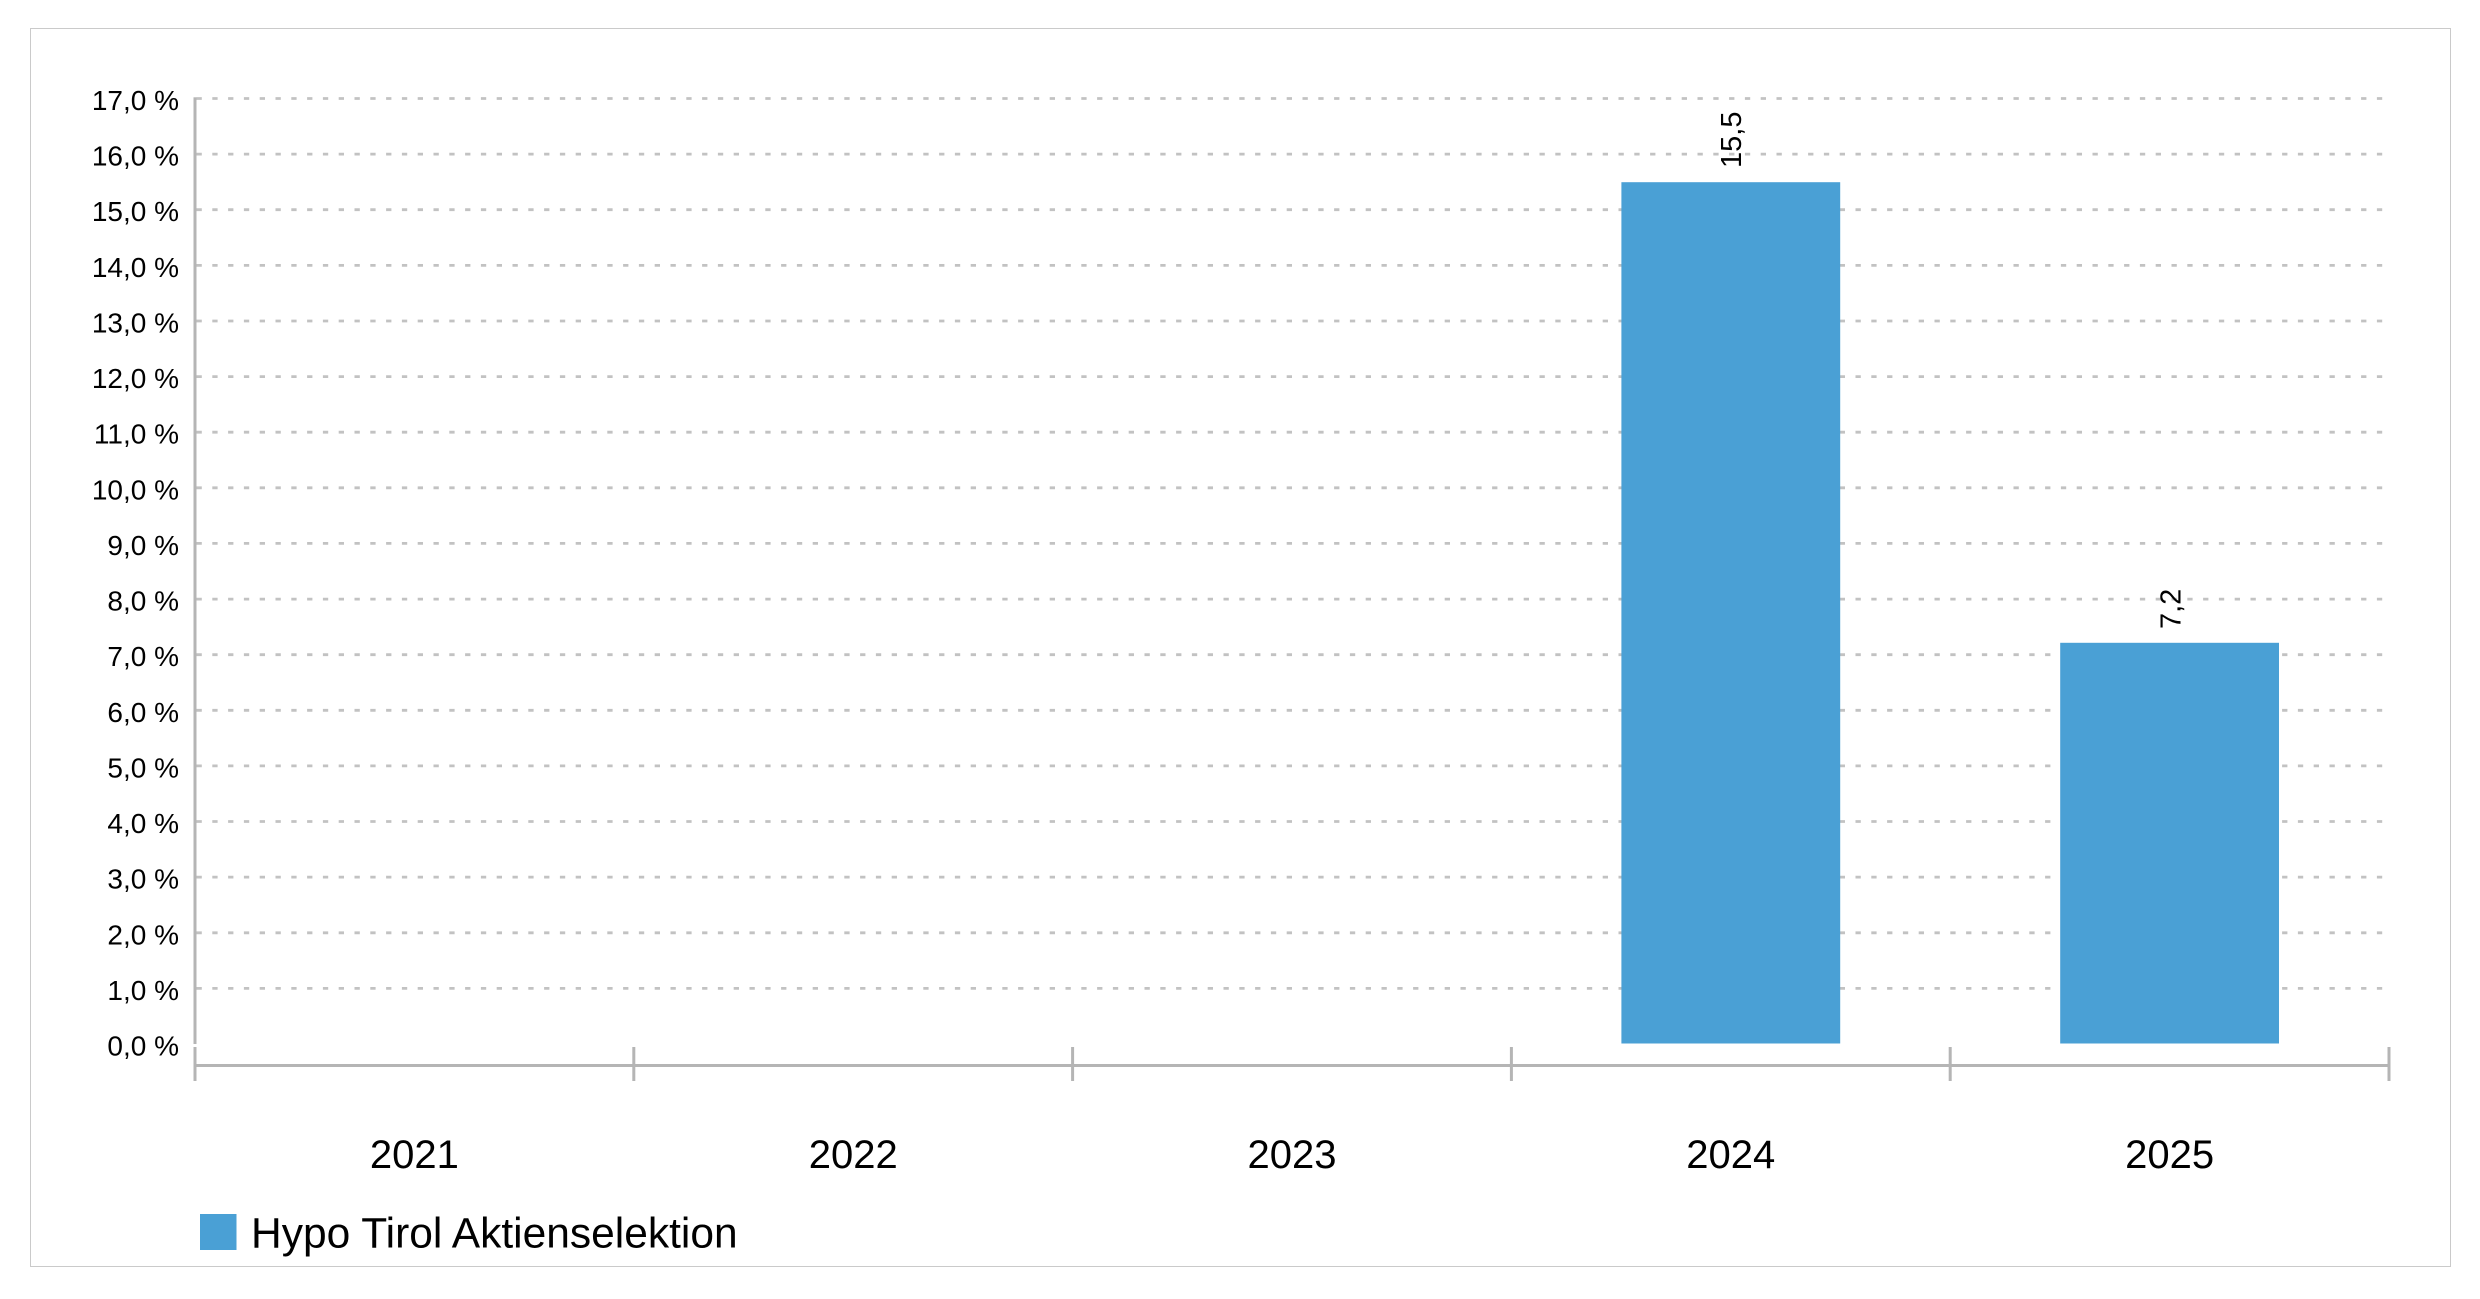 This screenshot has width=2480, height=1299. I want to click on svg-text: 15,0 %, so click(135, 211).